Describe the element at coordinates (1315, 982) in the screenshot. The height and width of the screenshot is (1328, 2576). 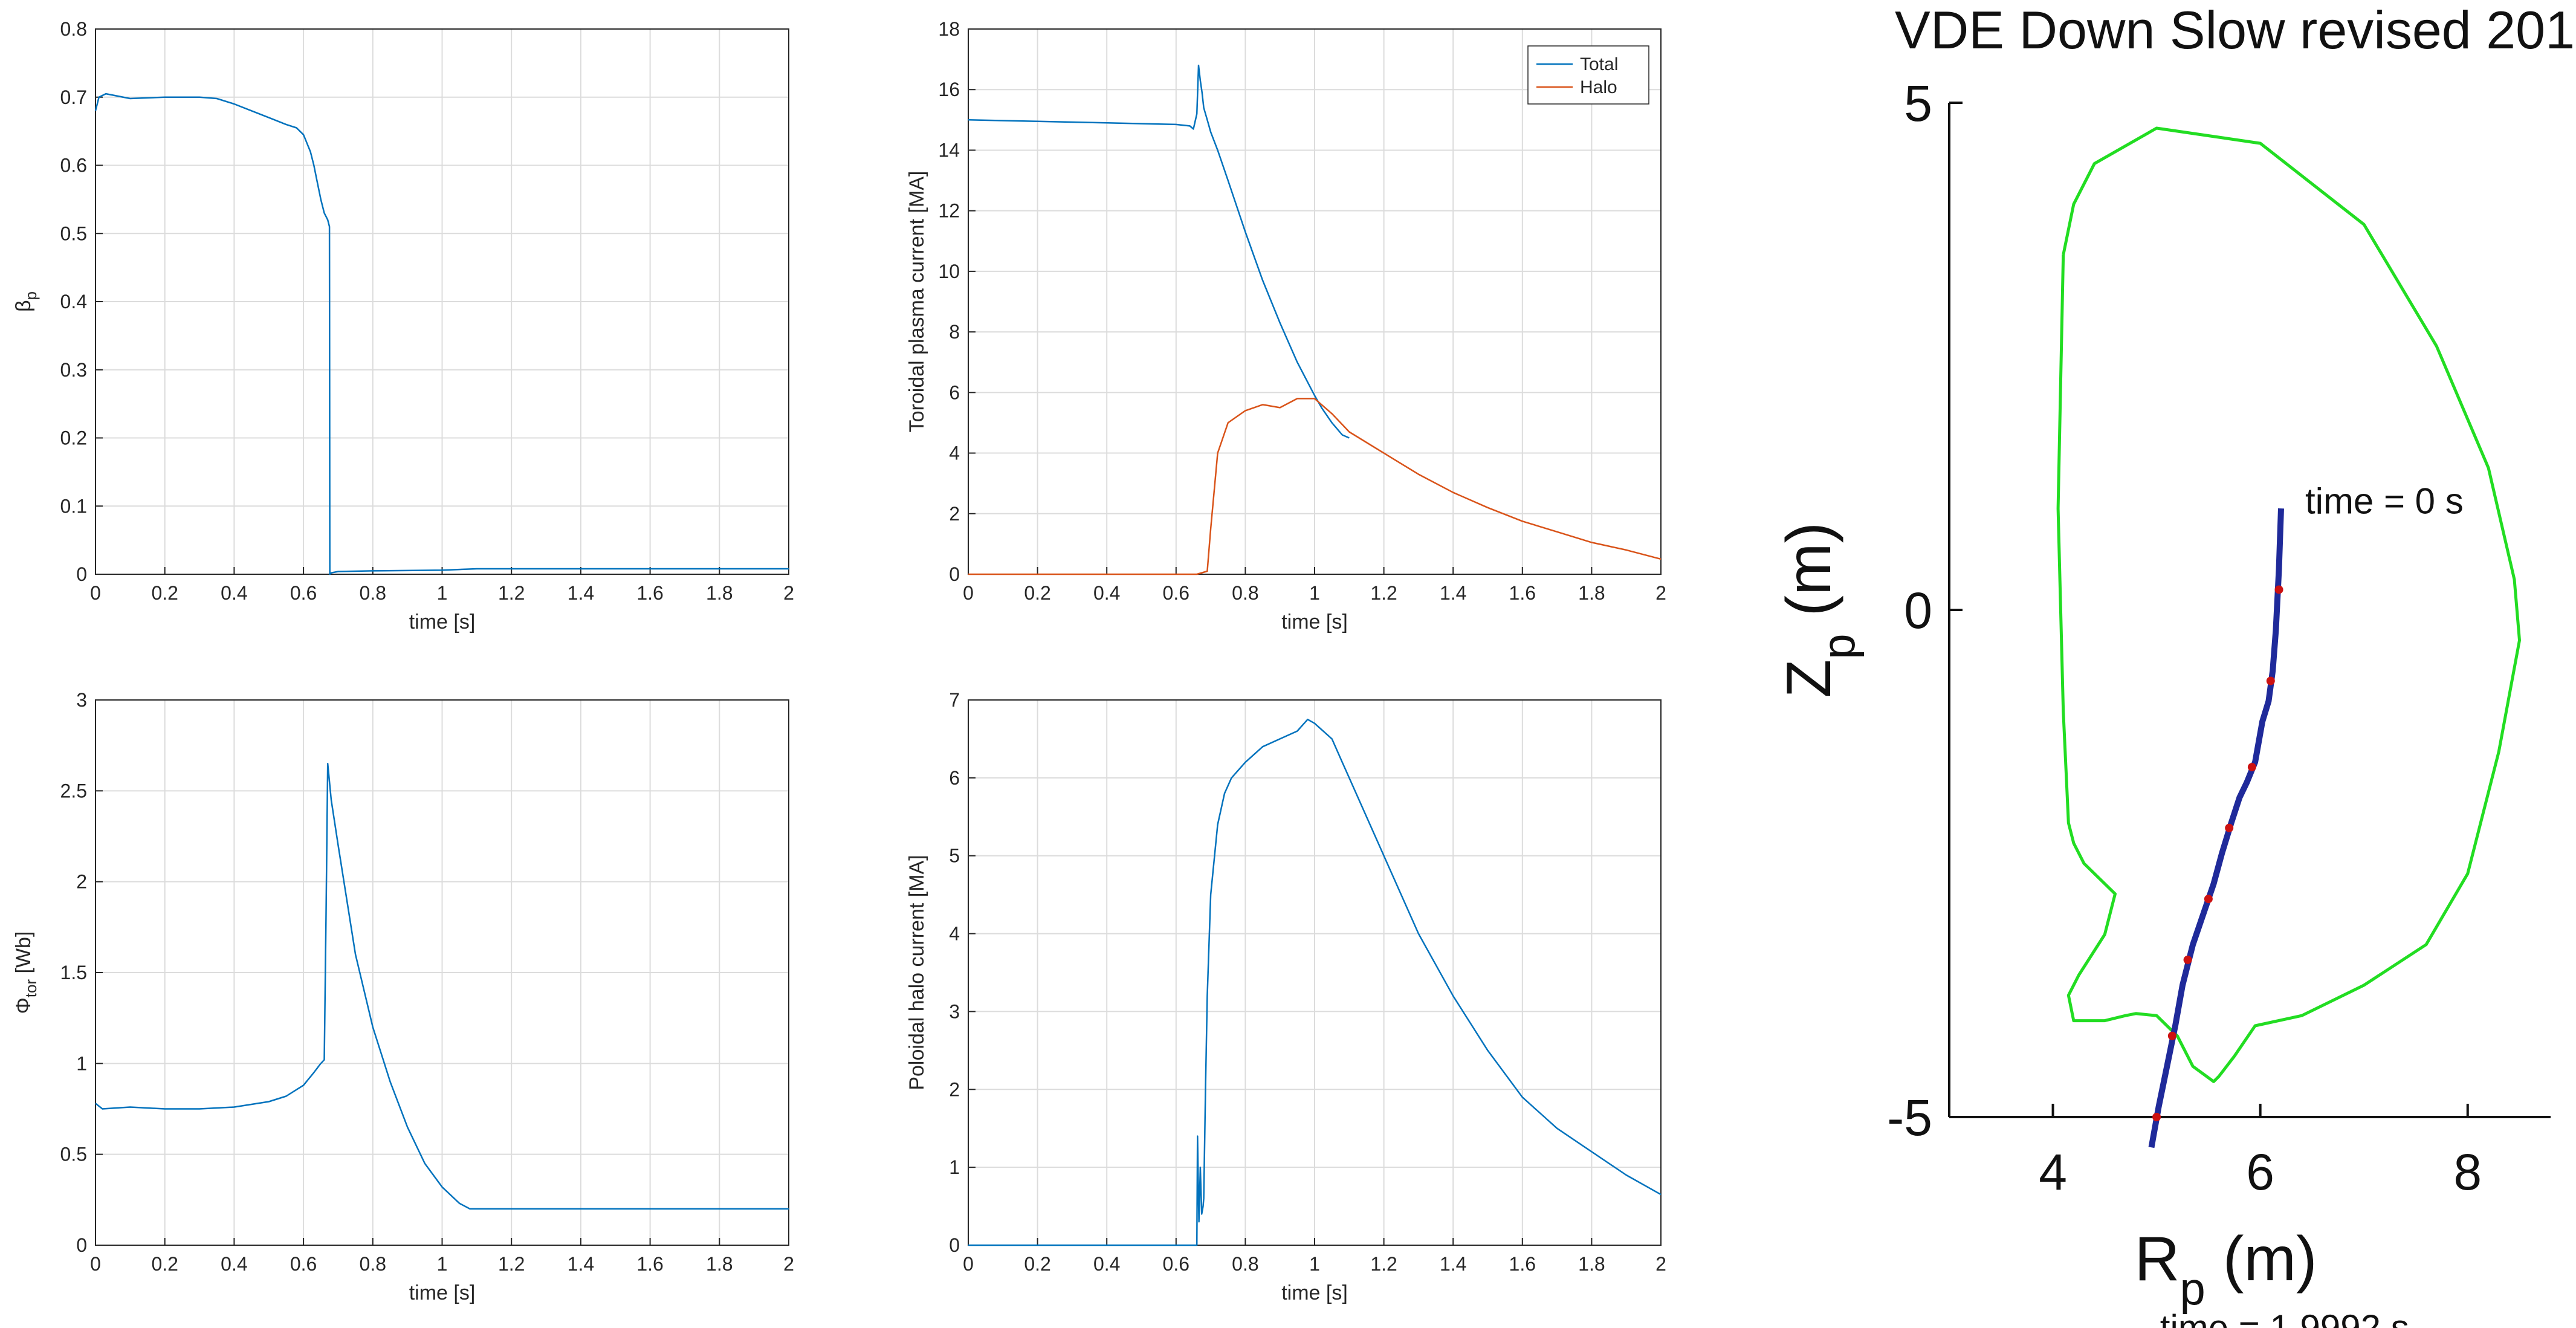
I see `series-line-halo-poloidal` at that location.